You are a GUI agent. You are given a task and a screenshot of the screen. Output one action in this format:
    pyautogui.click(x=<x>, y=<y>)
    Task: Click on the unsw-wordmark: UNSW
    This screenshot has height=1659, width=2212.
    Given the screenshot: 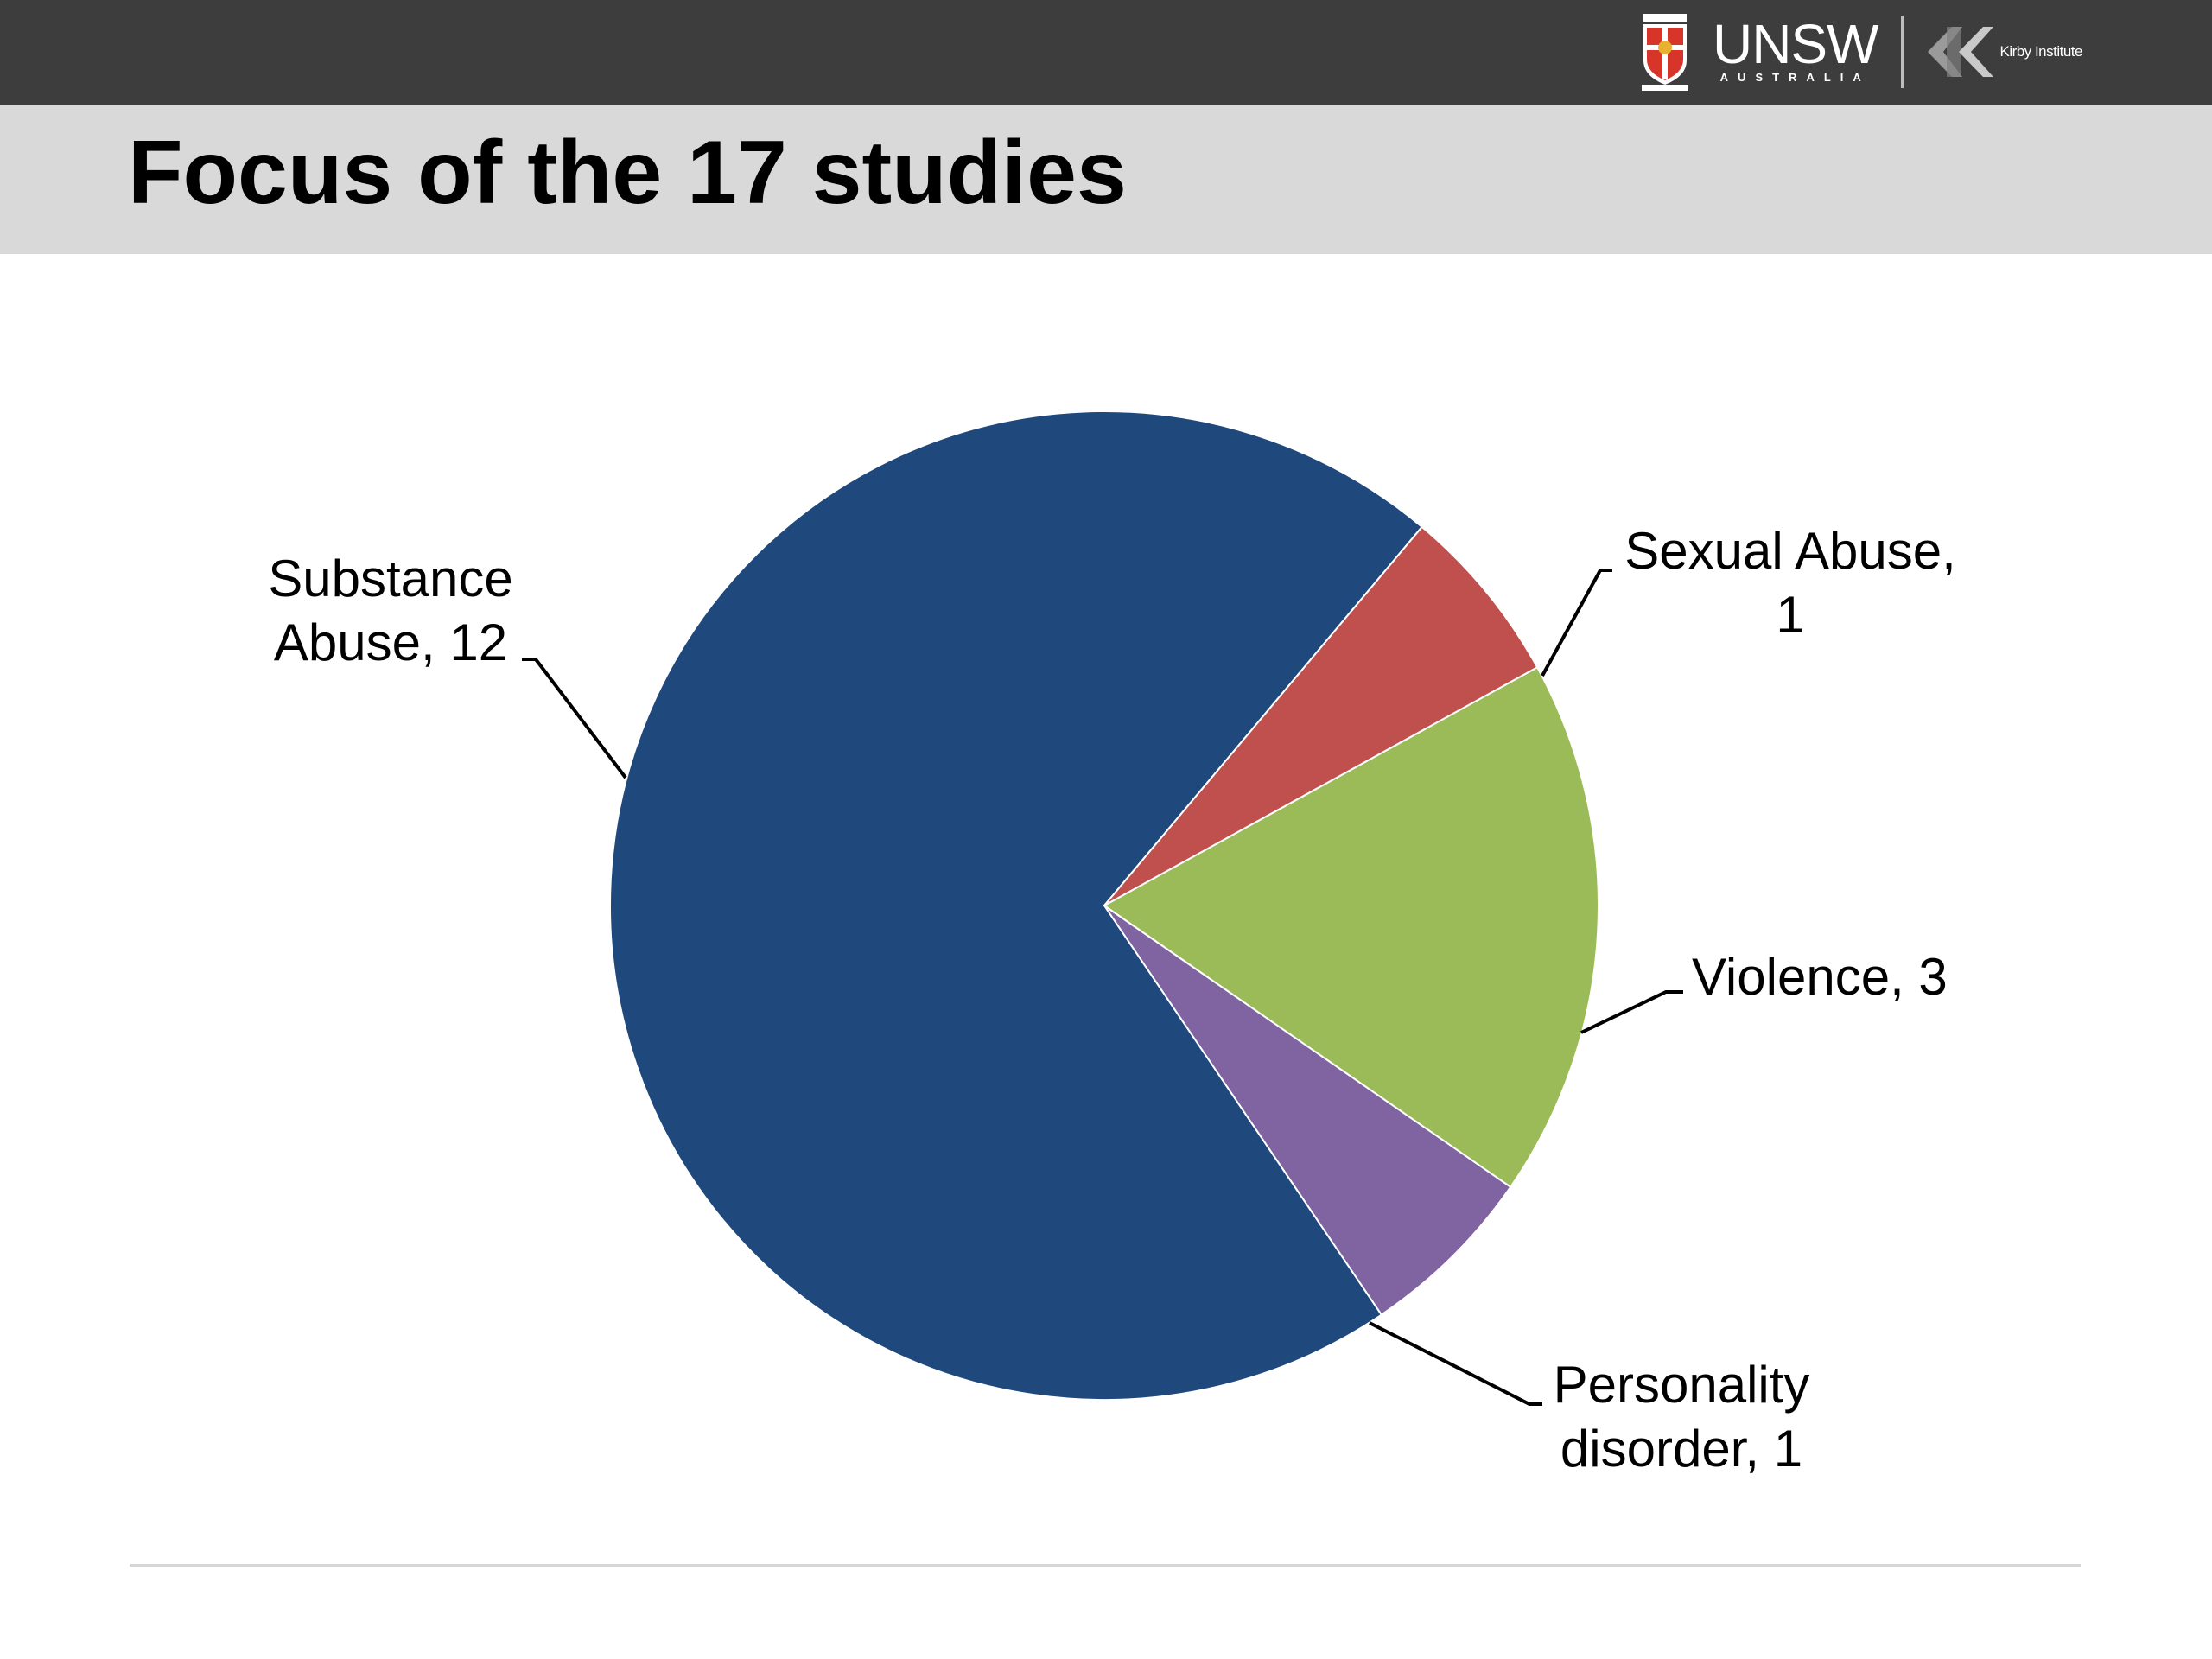 What is the action you would take?
    pyautogui.click(x=1795, y=44)
    